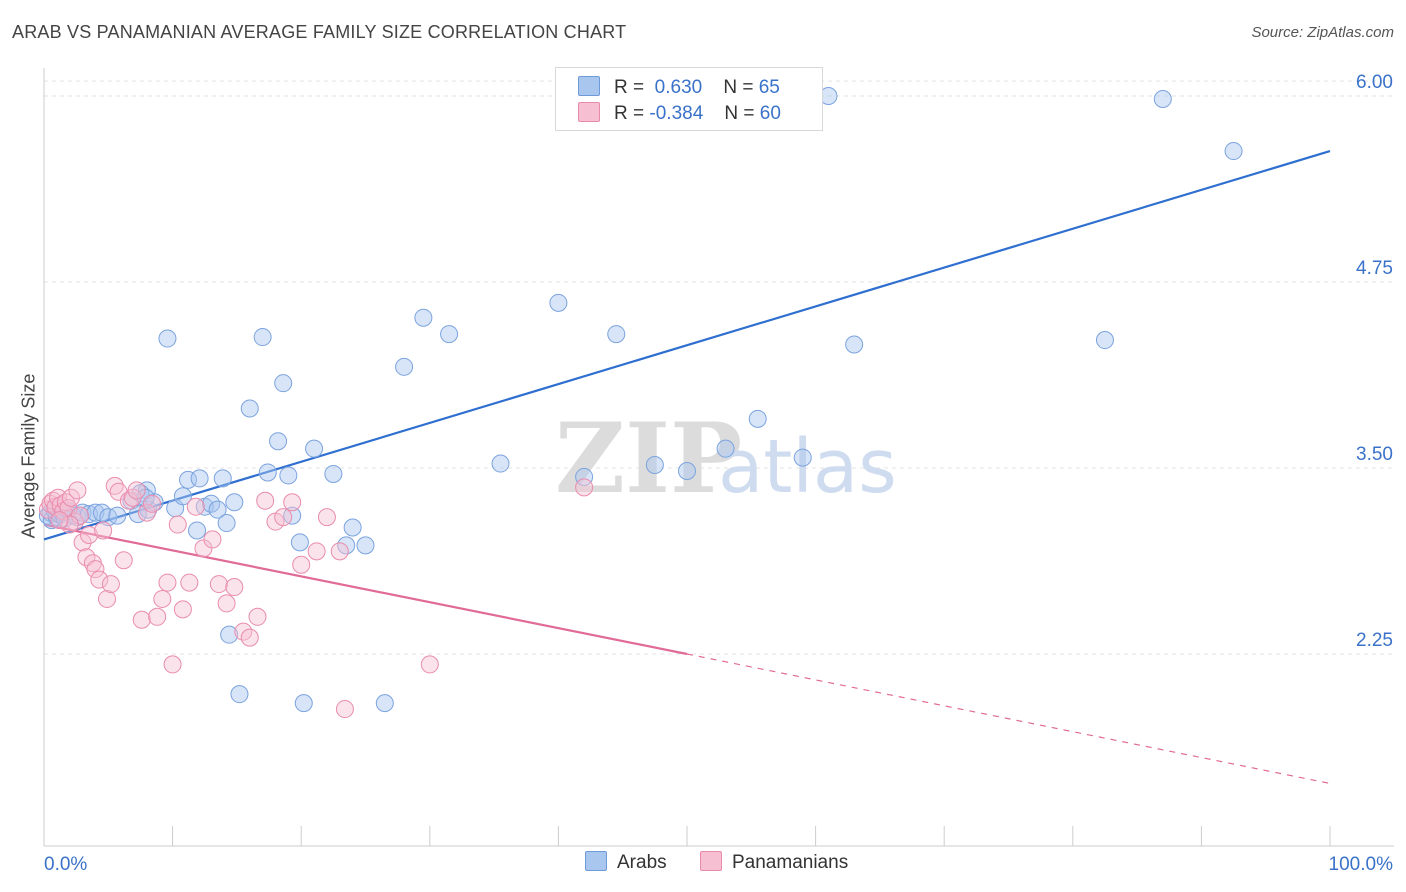 The image size is (1406, 892). I want to click on watermark-zip: ZIP, so click(648, 458).